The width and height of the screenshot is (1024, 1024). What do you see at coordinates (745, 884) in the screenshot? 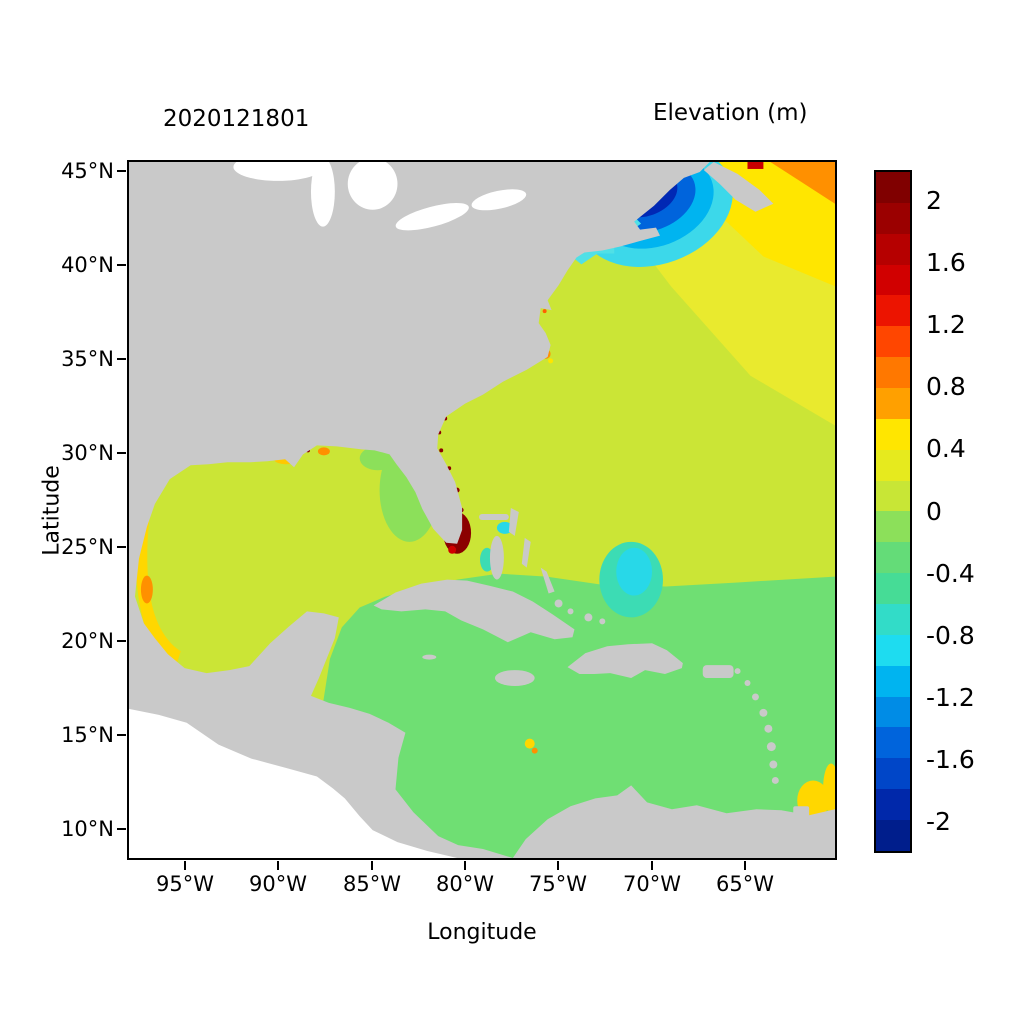
I see `x-tick-label: 65°W` at bounding box center [745, 884].